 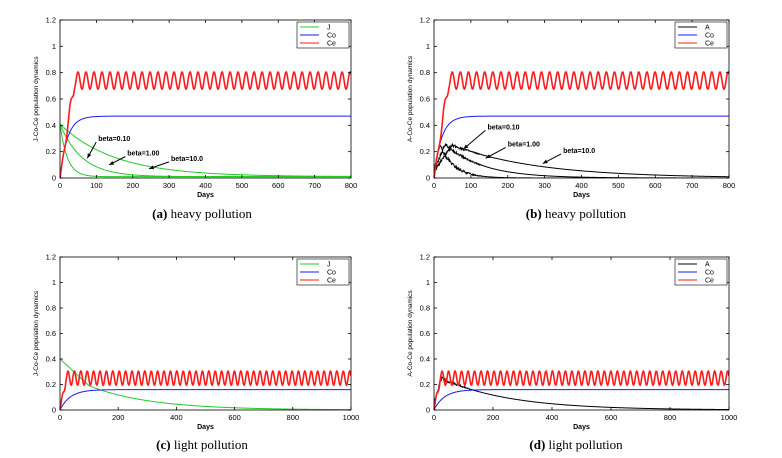 What do you see at coordinates (205, 399) in the screenshot?
I see `series-co-c` at bounding box center [205, 399].